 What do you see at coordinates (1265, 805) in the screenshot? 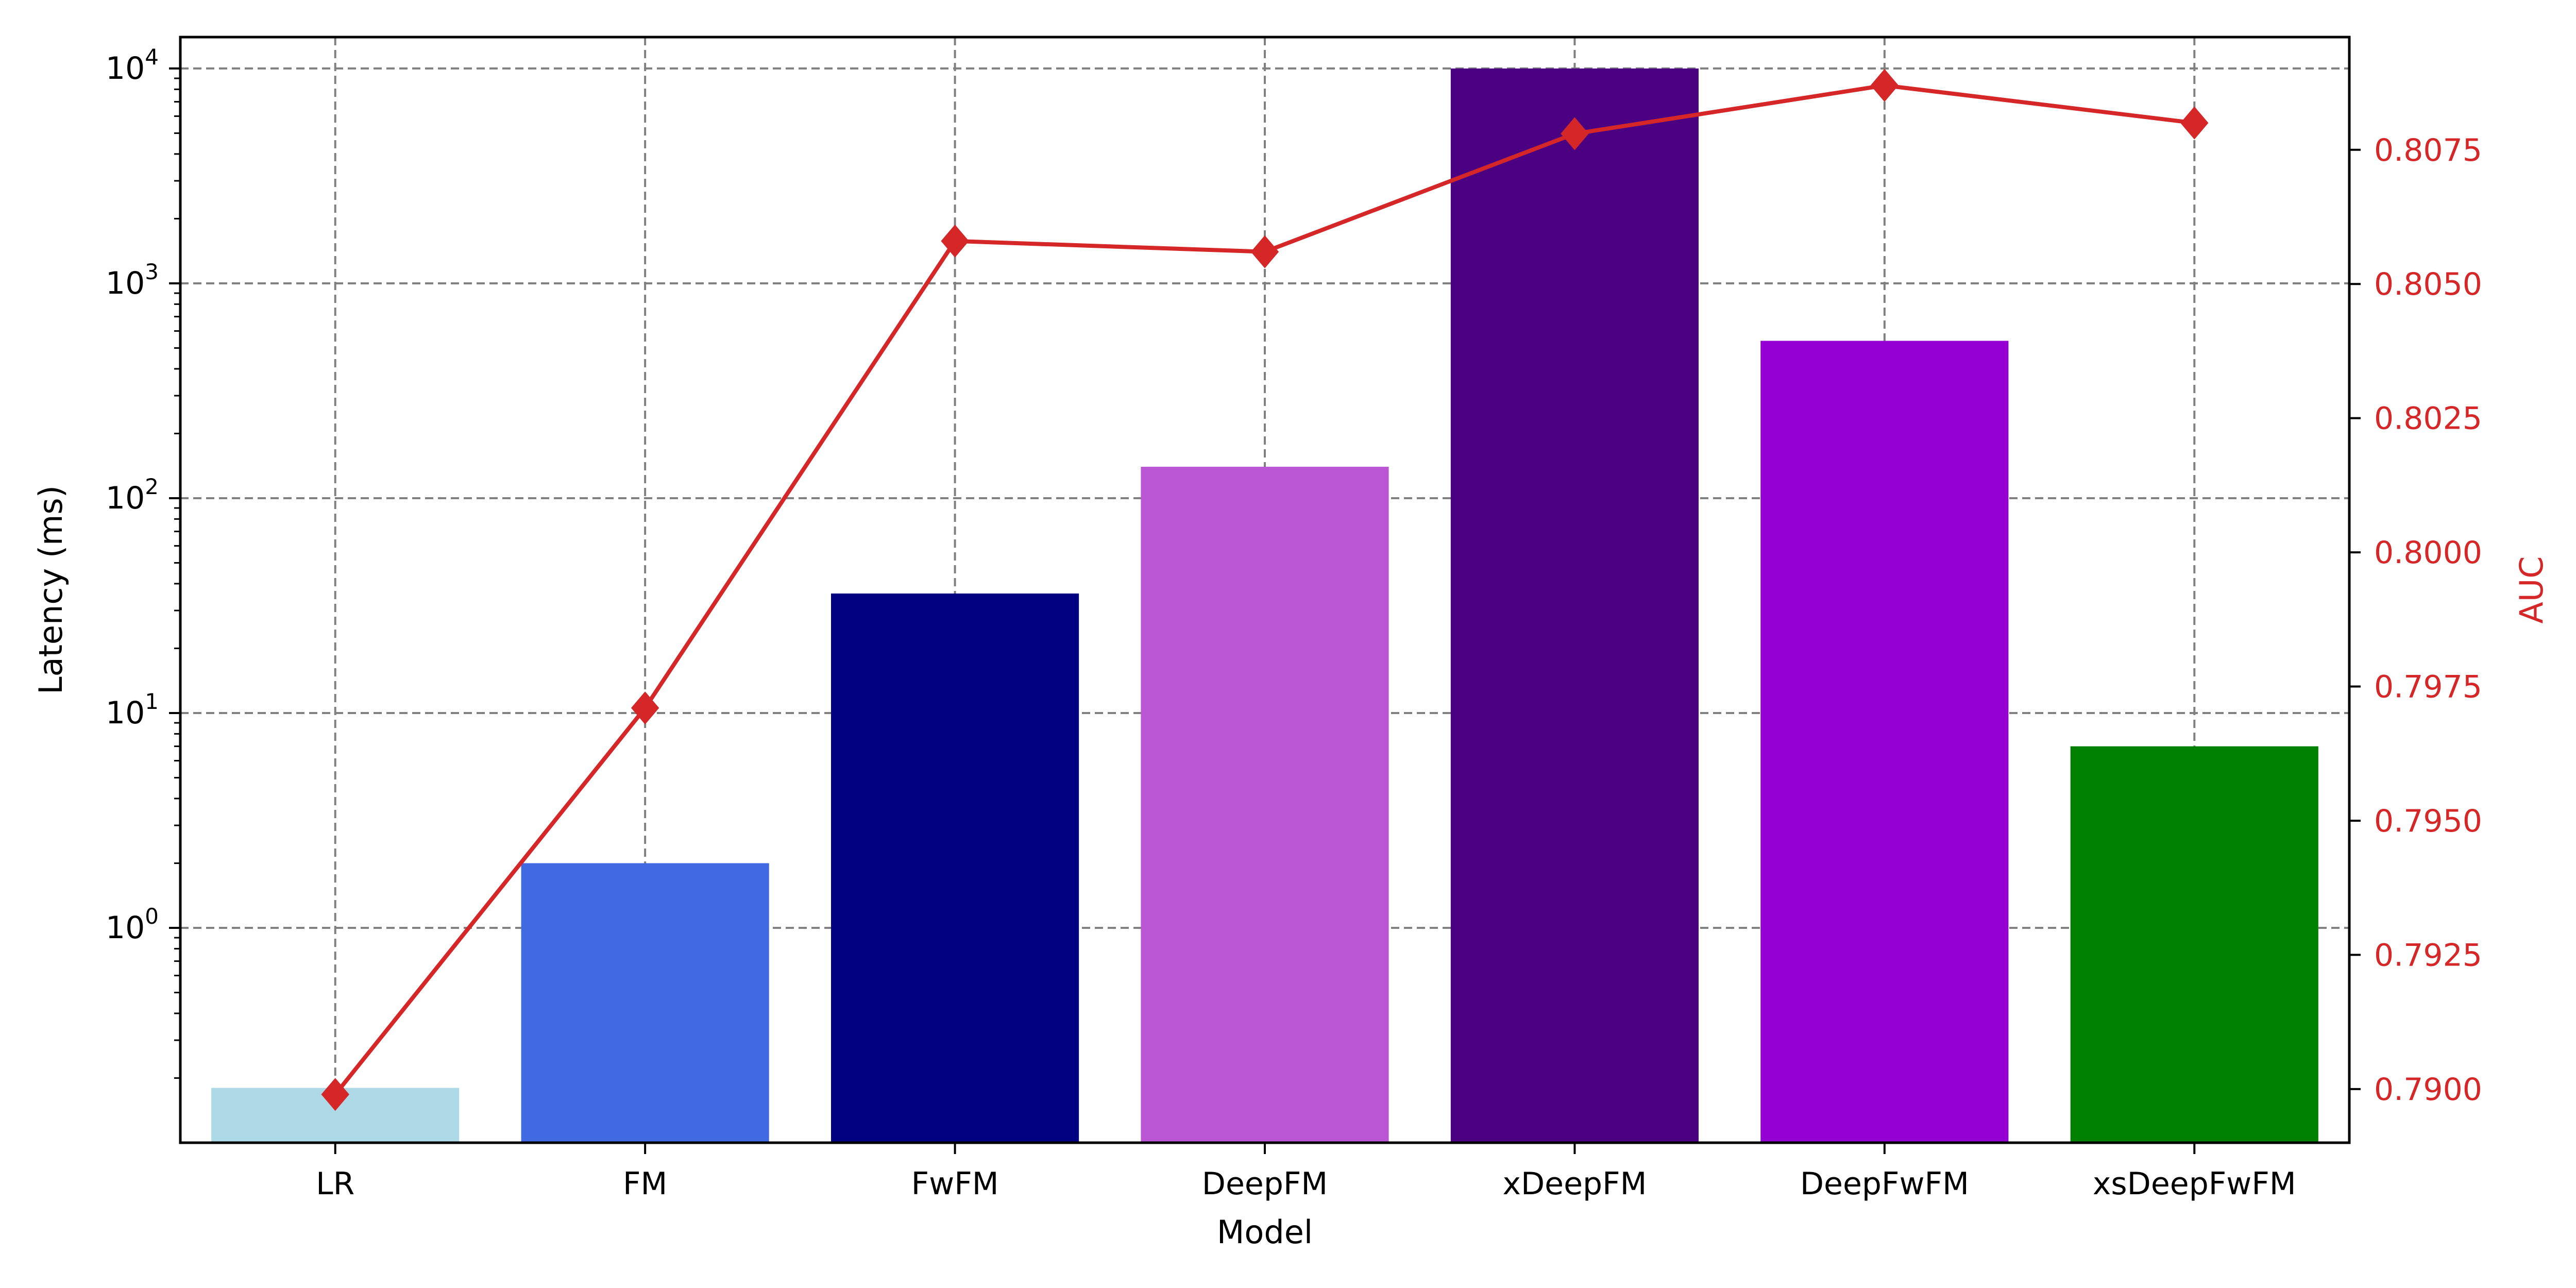
I see `bar-DeepFM` at bounding box center [1265, 805].